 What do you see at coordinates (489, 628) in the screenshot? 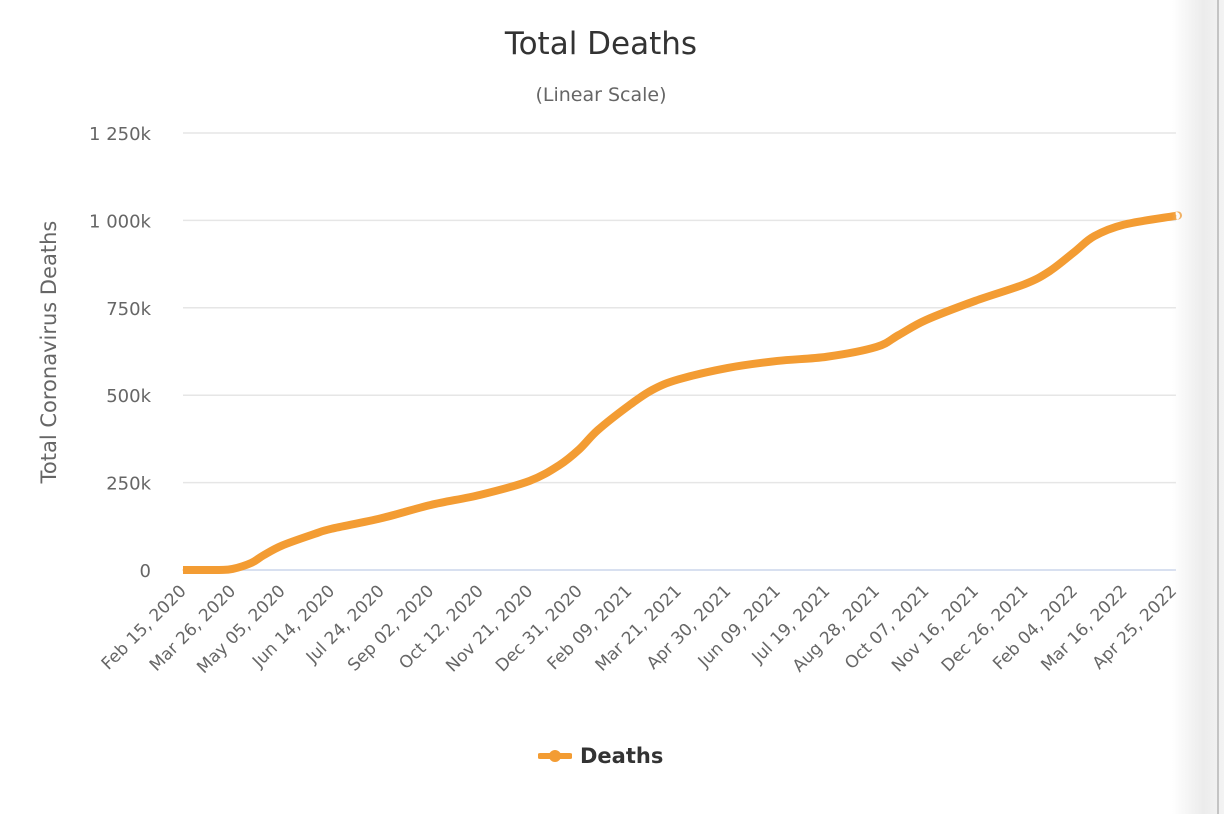
I see `x-tick-label: Nov 21, 2020` at bounding box center [489, 628].